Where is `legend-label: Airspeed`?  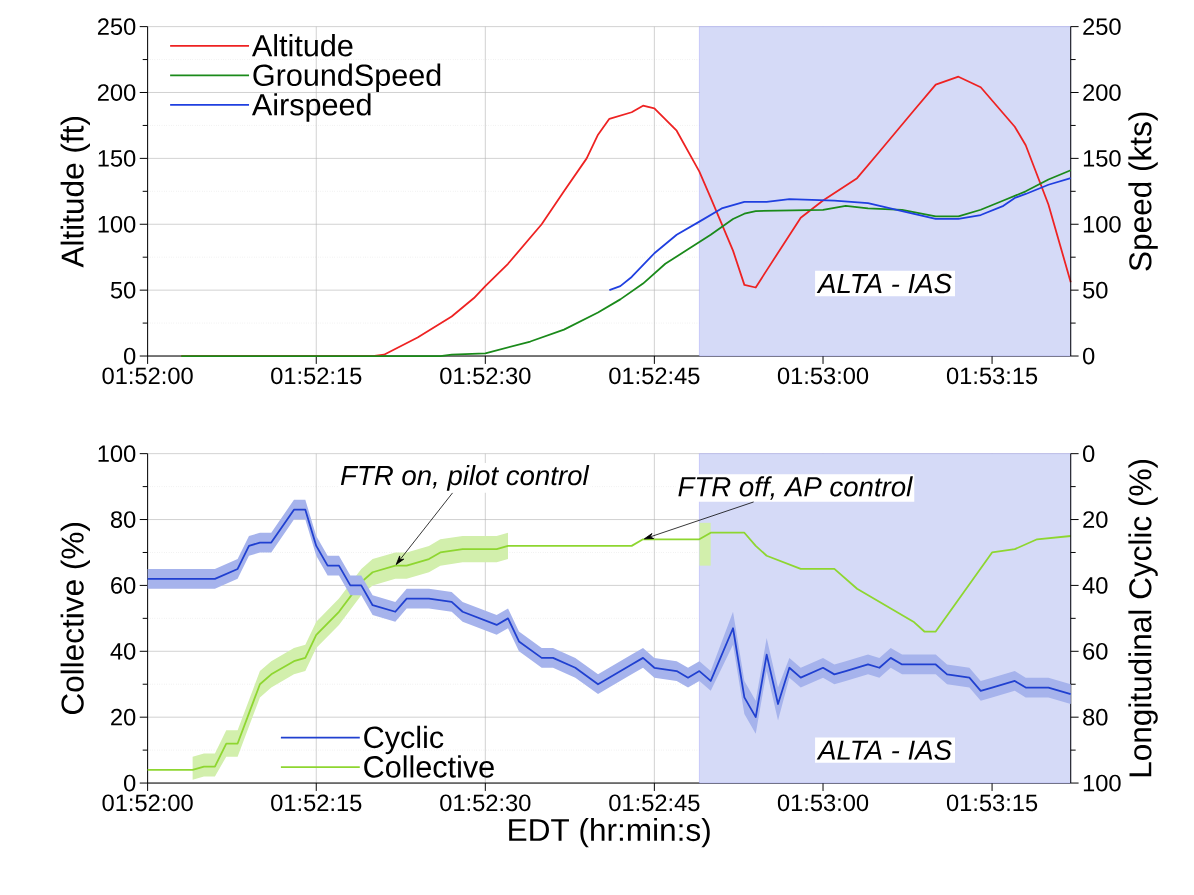
legend-label: Airspeed is located at coordinates (311, 107).